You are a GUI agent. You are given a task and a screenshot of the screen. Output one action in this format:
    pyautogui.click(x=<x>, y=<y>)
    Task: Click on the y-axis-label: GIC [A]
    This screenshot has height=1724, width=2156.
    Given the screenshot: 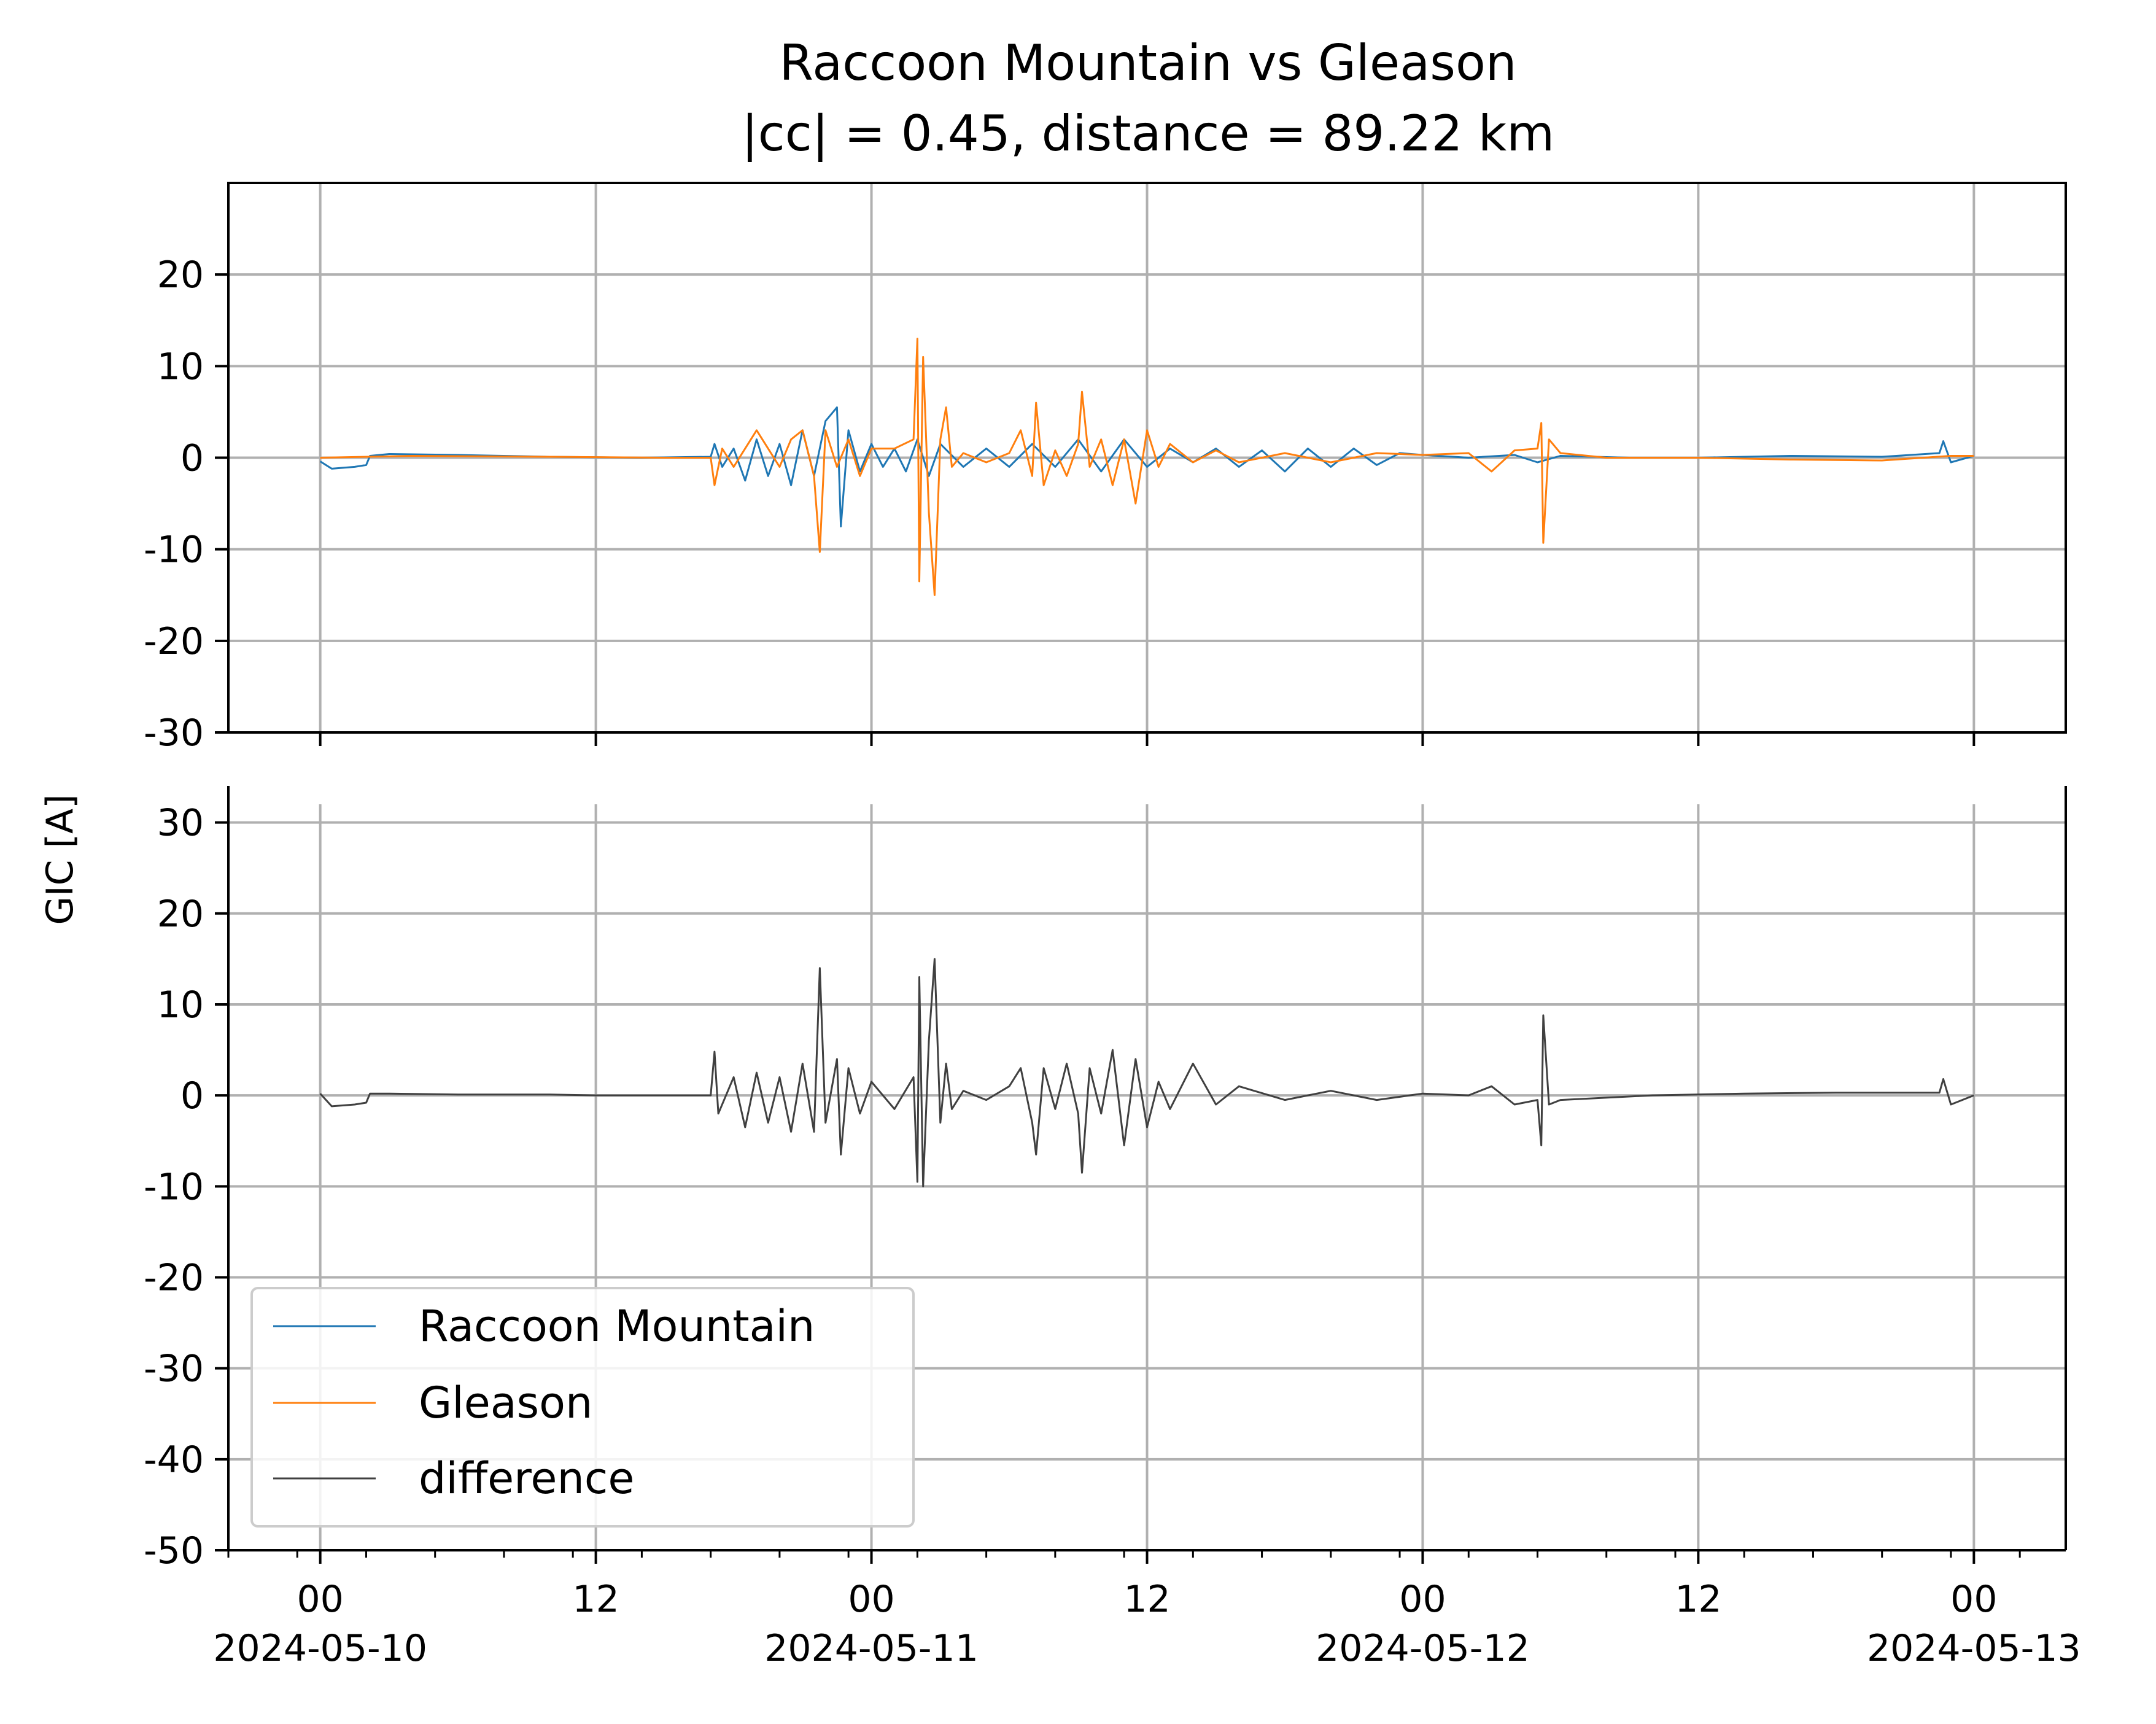 What is the action you would take?
    pyautogui.click(x=60, y=860)
    